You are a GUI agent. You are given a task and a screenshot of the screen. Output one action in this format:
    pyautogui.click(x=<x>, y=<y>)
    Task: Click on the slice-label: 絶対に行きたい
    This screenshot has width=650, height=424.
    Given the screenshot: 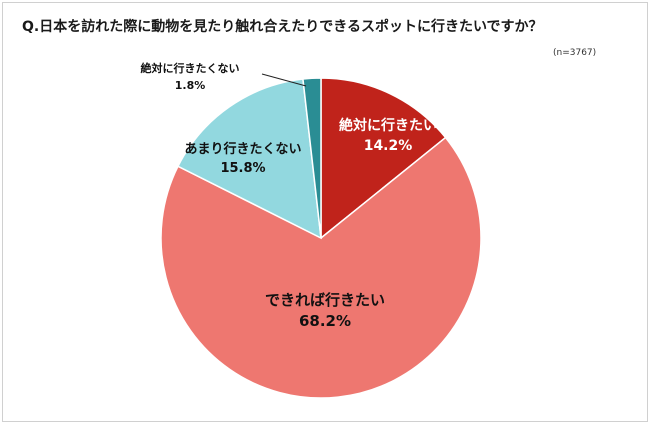 What is the action you would take?
    pyautogui.click(x=388, y=125)
    